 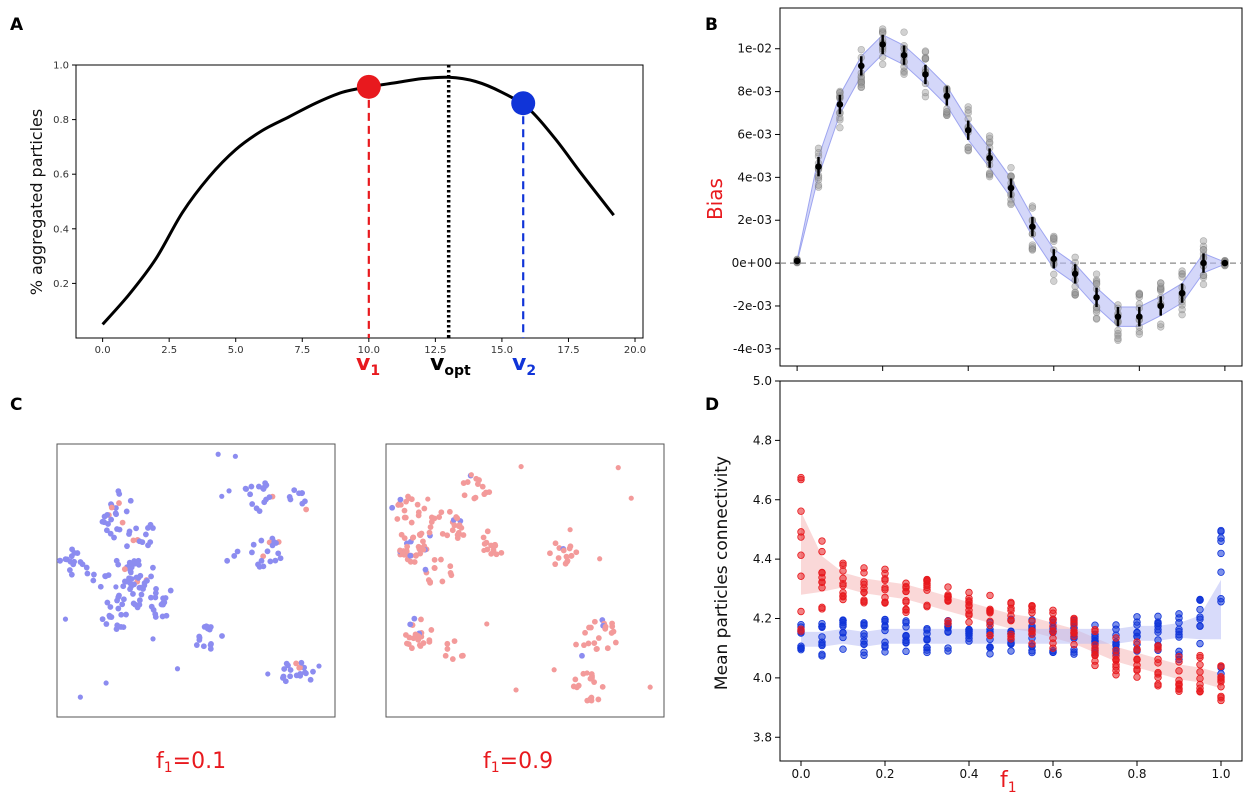 I want to click on panel-d-x-axis-label: f1, so click(x=1008, y=780).